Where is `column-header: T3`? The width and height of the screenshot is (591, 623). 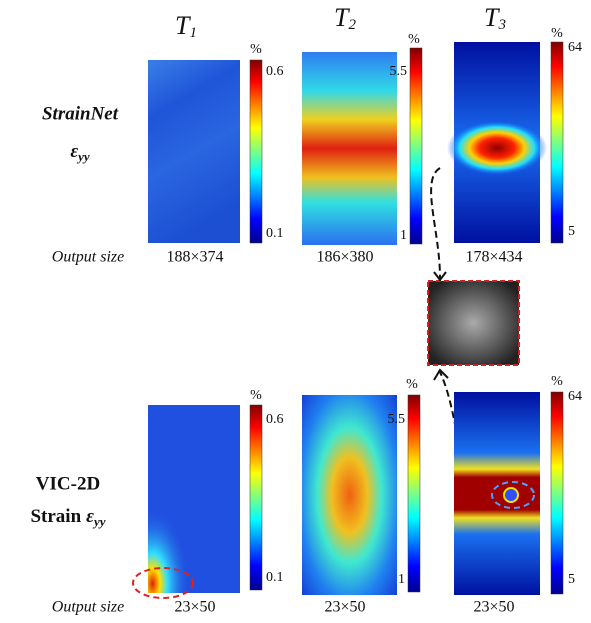
column-header: T3 is located at coordinates (495, 18).